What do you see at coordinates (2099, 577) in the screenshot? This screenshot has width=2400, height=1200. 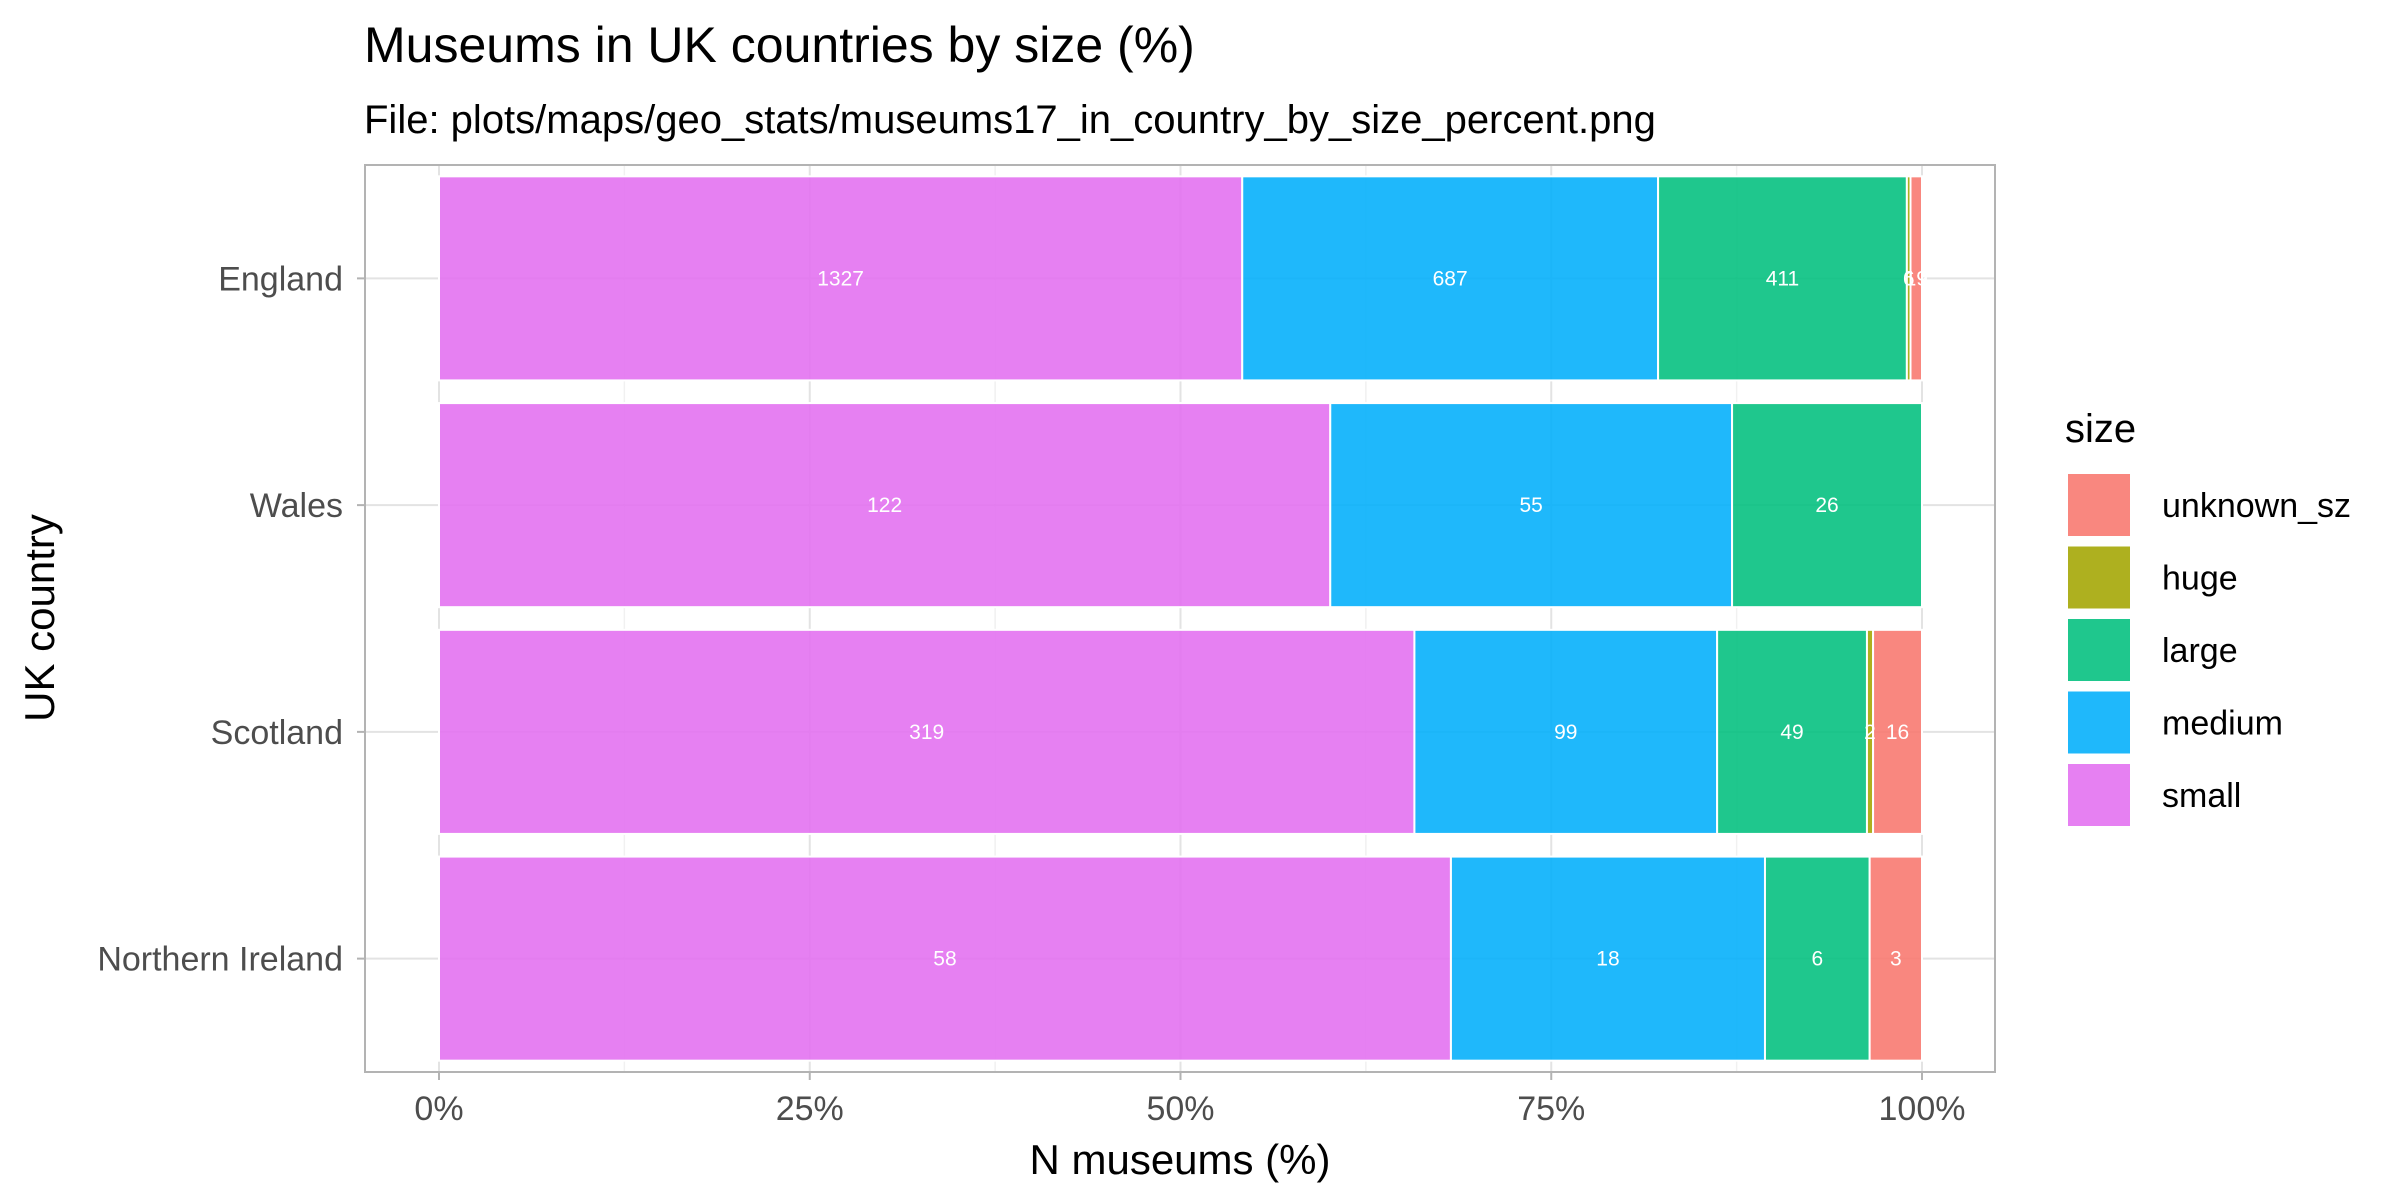 I see `legend-key-huge` at bounding box center [2099, 577].